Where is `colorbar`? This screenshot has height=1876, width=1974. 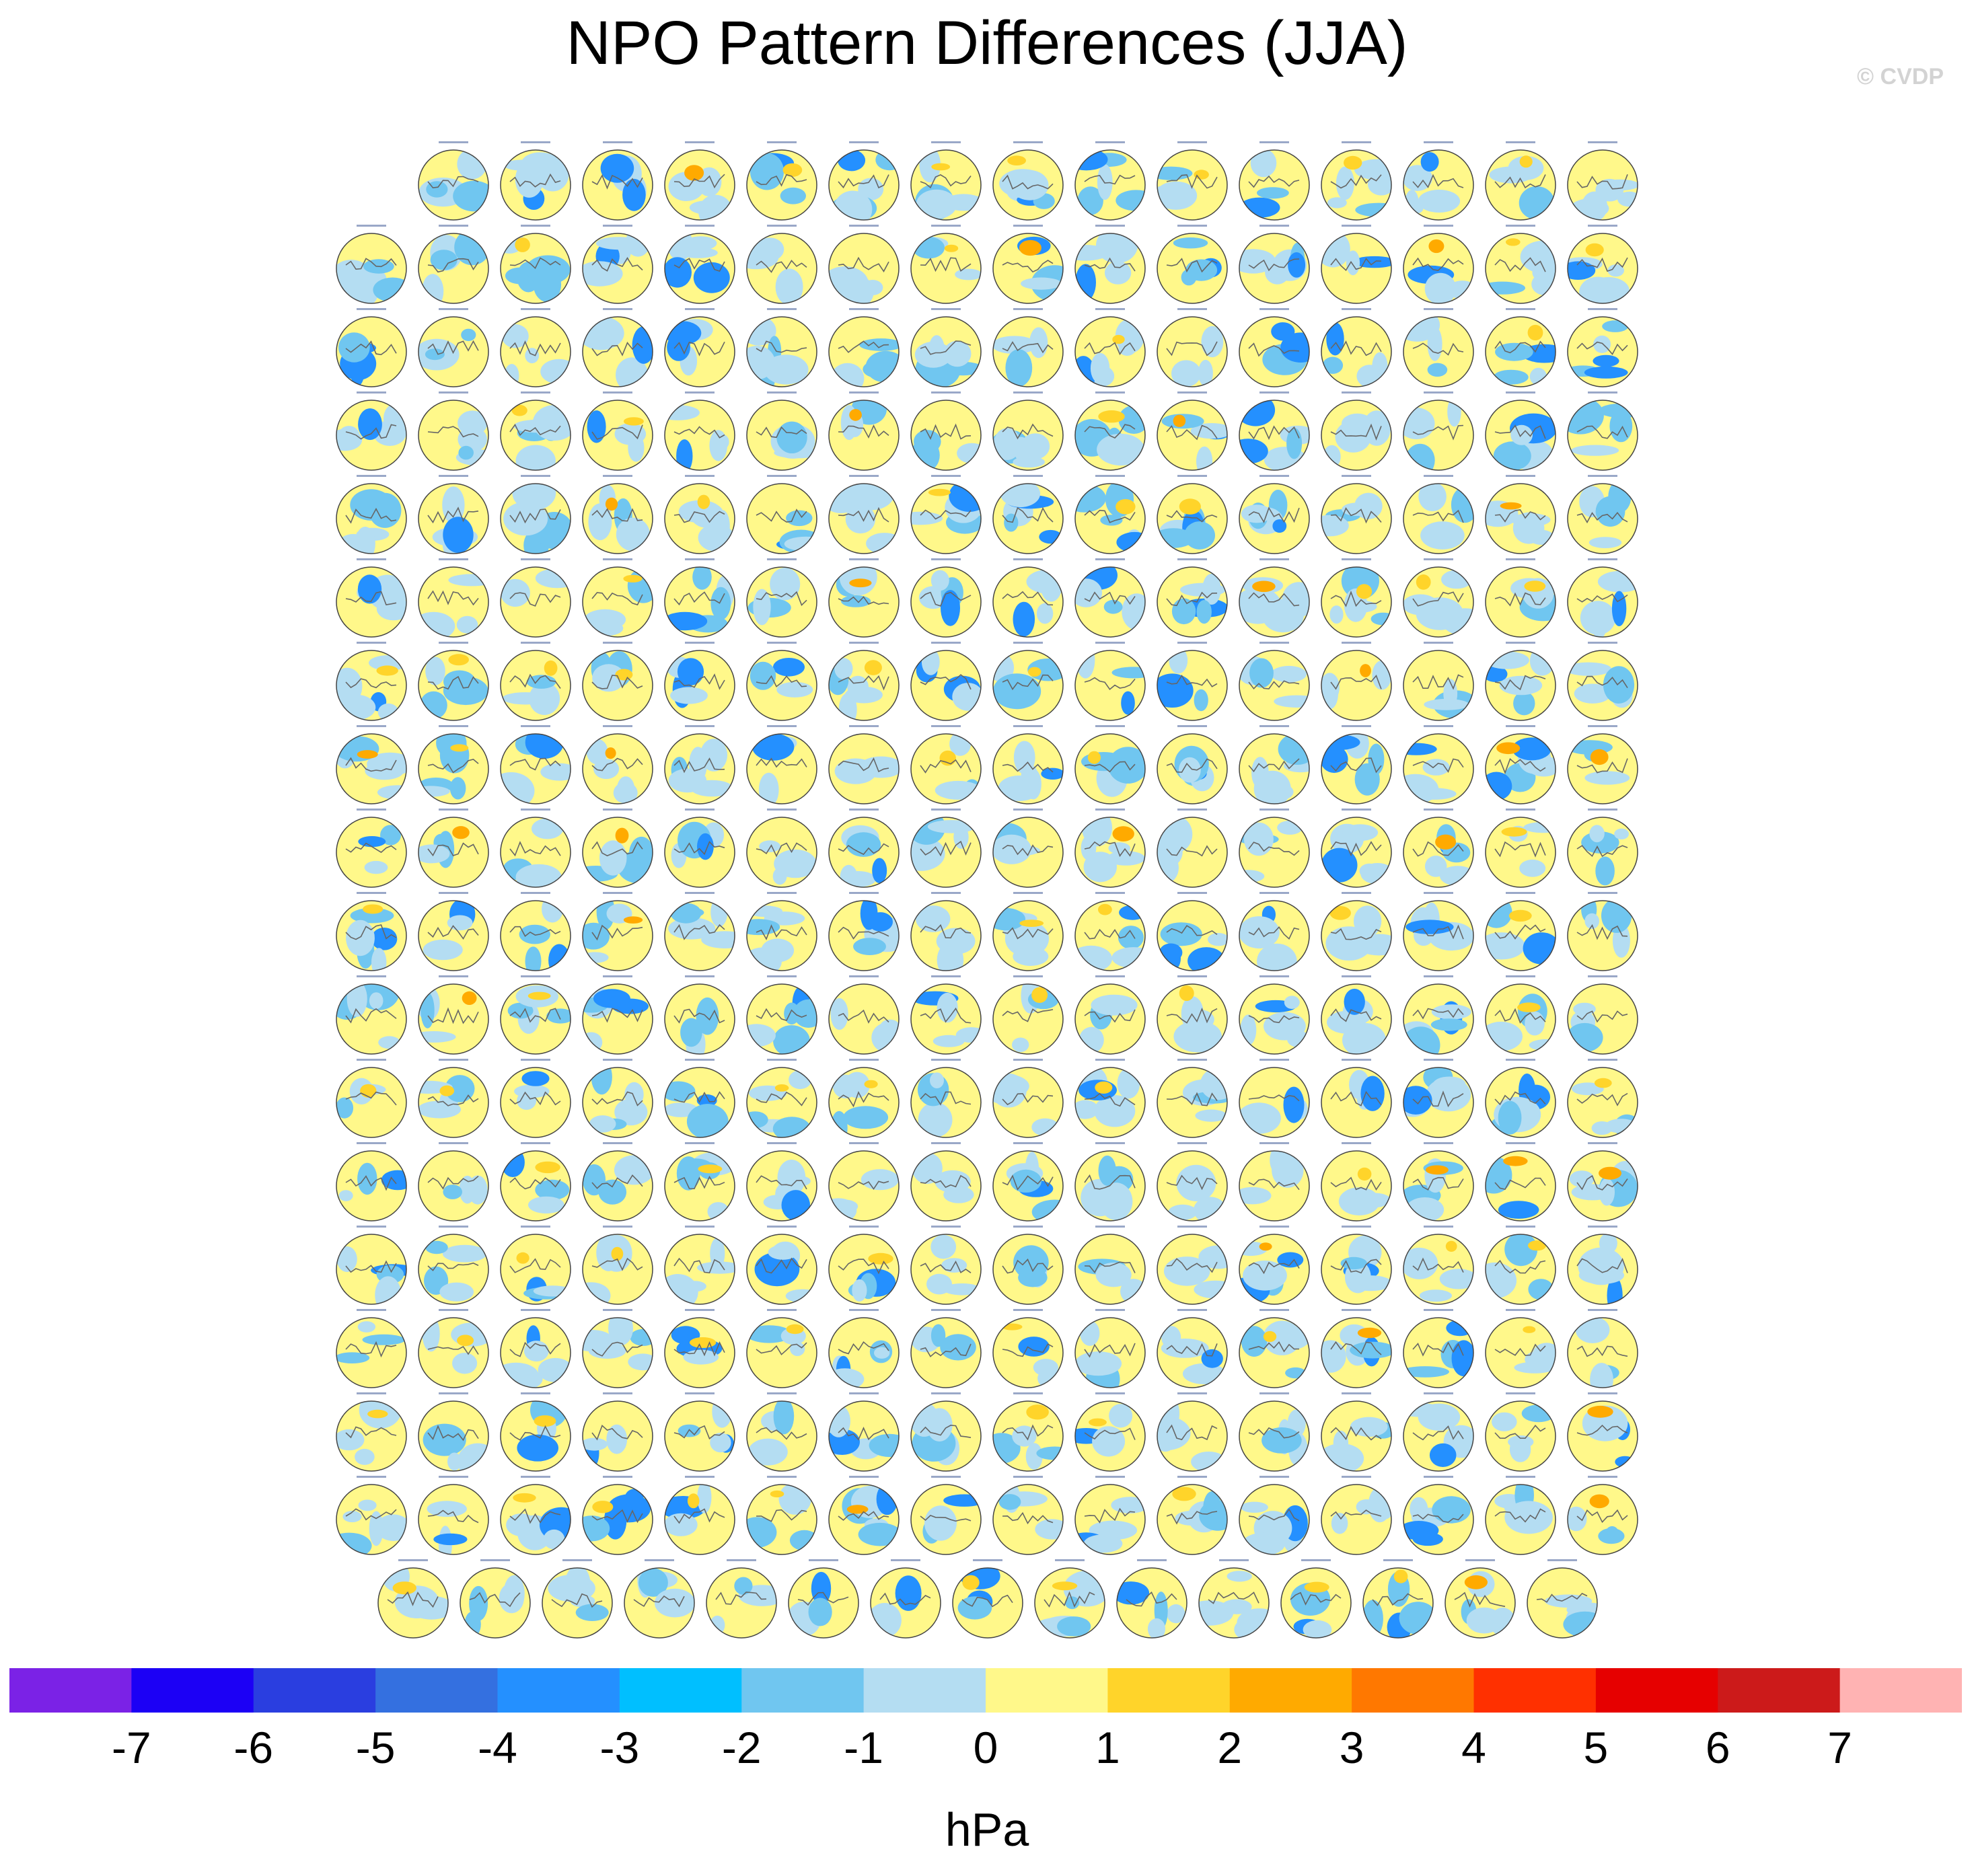 colorbar is located at coordinates (986, 1690).